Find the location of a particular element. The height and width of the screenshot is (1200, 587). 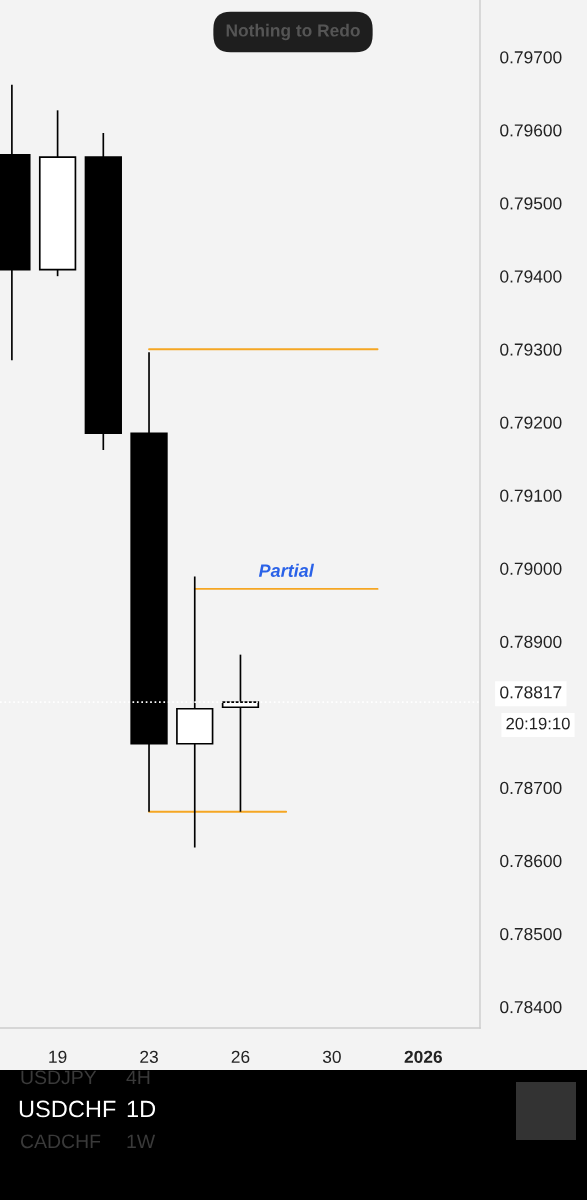

x-tick-label: 26 is located at coordinates (240, 1056).